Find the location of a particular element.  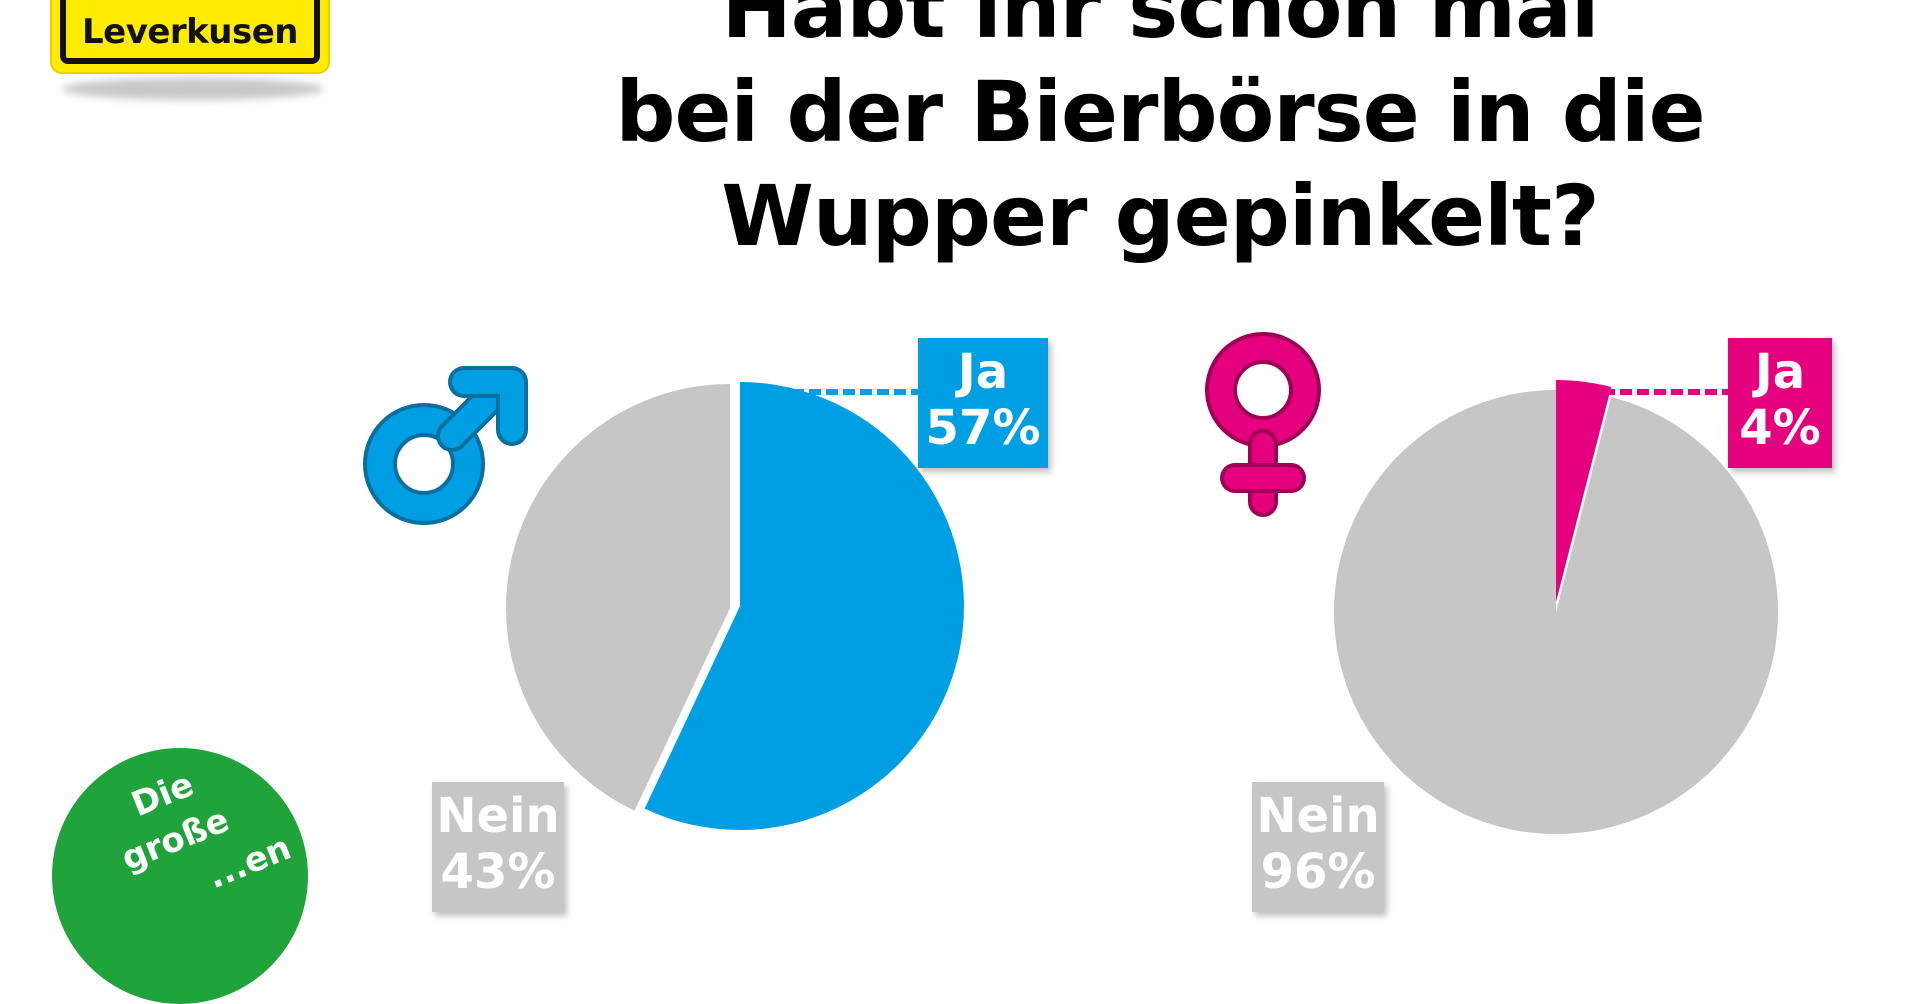

male-nein-value: 43% is located at coordinates (498, 872).